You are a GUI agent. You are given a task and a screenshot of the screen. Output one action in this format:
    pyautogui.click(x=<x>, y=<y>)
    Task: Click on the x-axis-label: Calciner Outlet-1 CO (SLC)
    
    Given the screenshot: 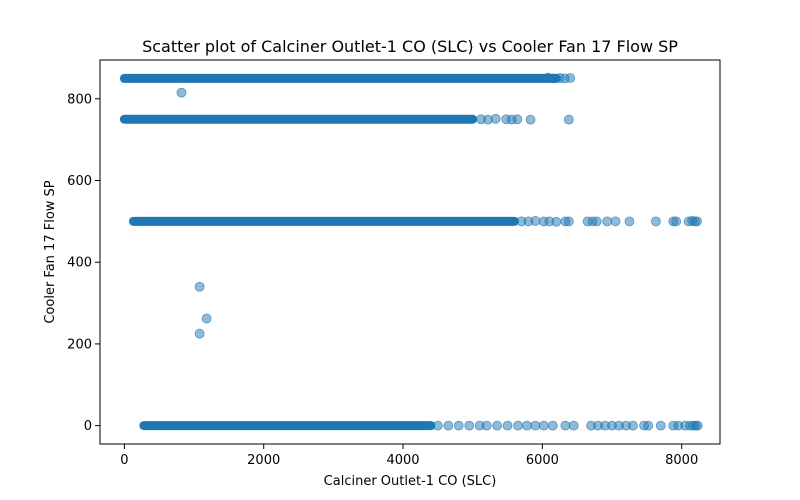 What is the action you would take?
    pyautogui.click(x=410, y=481)
    